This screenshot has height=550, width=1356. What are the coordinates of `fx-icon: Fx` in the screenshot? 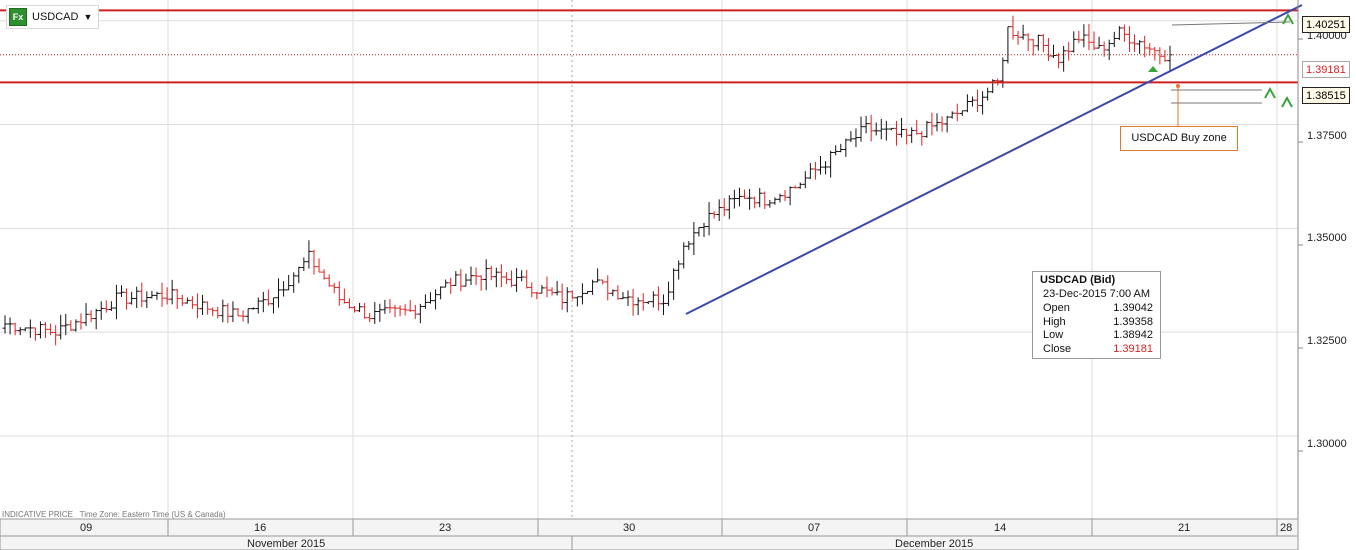 It's located at (18, 17).